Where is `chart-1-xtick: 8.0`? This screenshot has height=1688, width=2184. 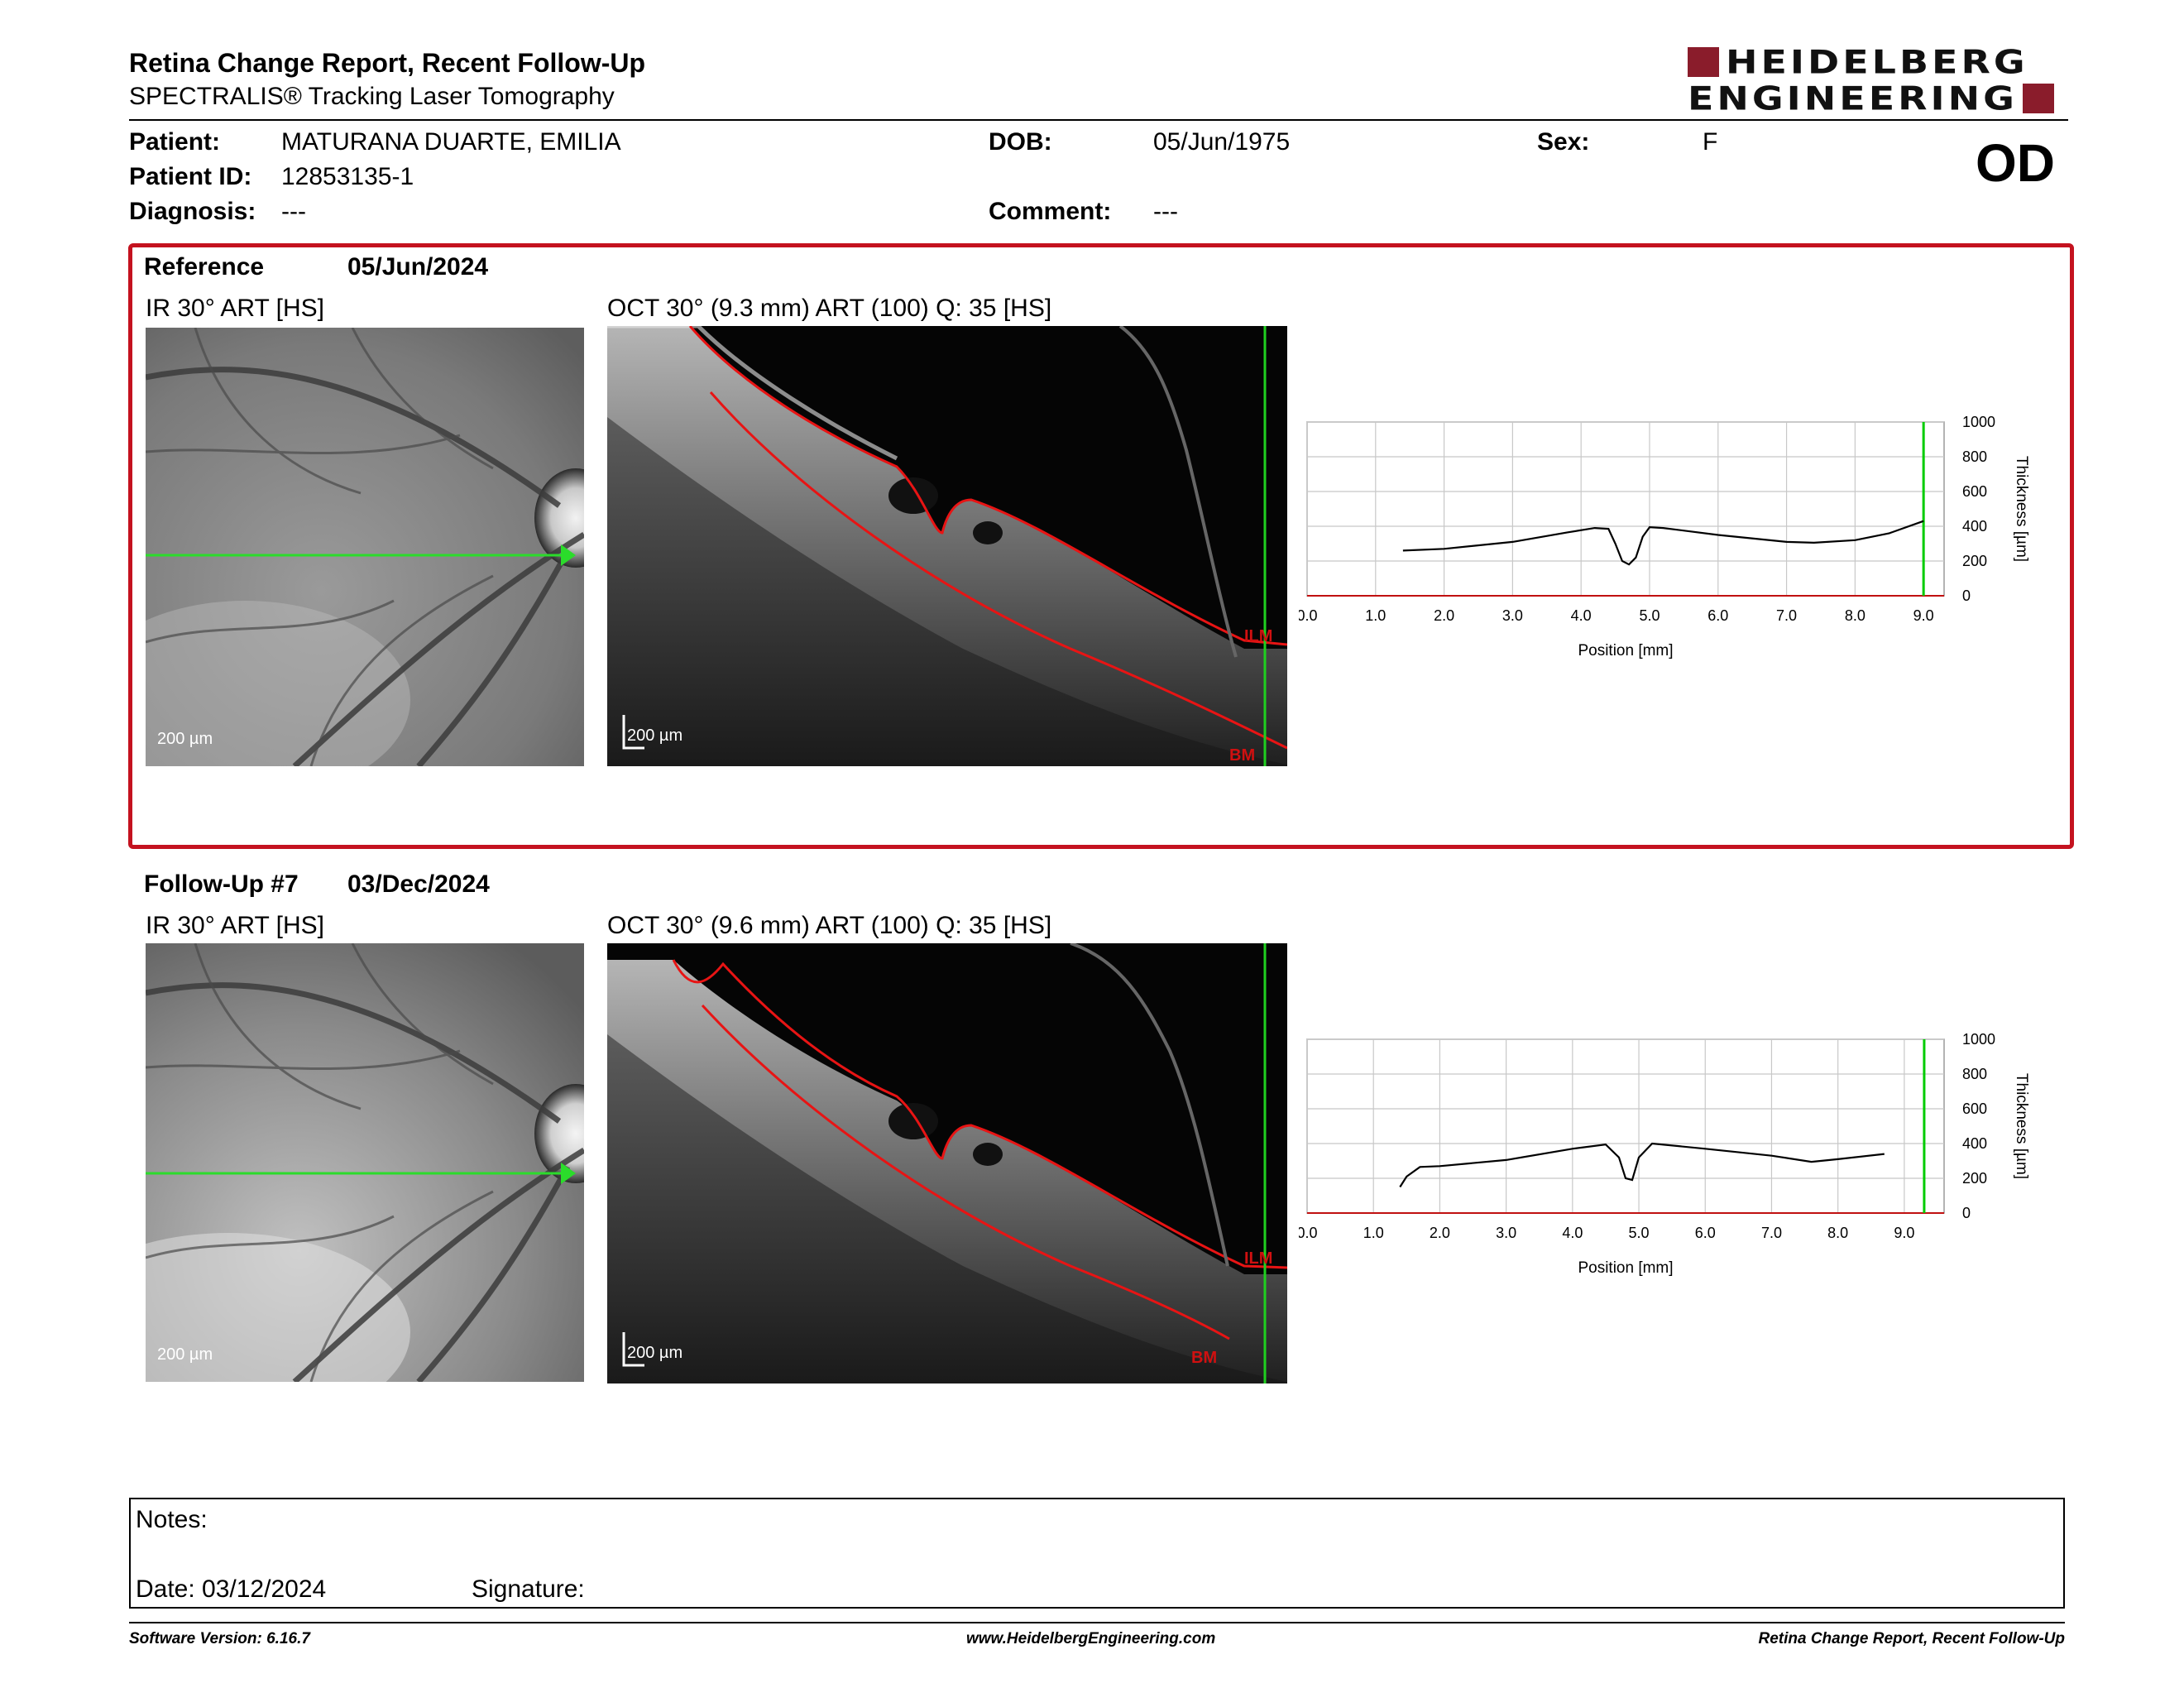 chart-1-xtick: 8.0 is located at coordinates (1837, 1233).